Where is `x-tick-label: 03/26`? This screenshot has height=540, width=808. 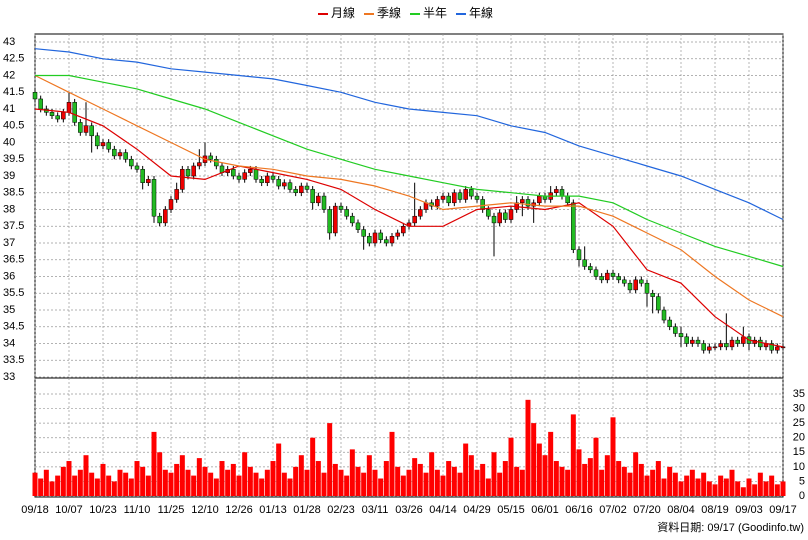 x-tick-label: 03/26 is located at coordinates (409, 510).